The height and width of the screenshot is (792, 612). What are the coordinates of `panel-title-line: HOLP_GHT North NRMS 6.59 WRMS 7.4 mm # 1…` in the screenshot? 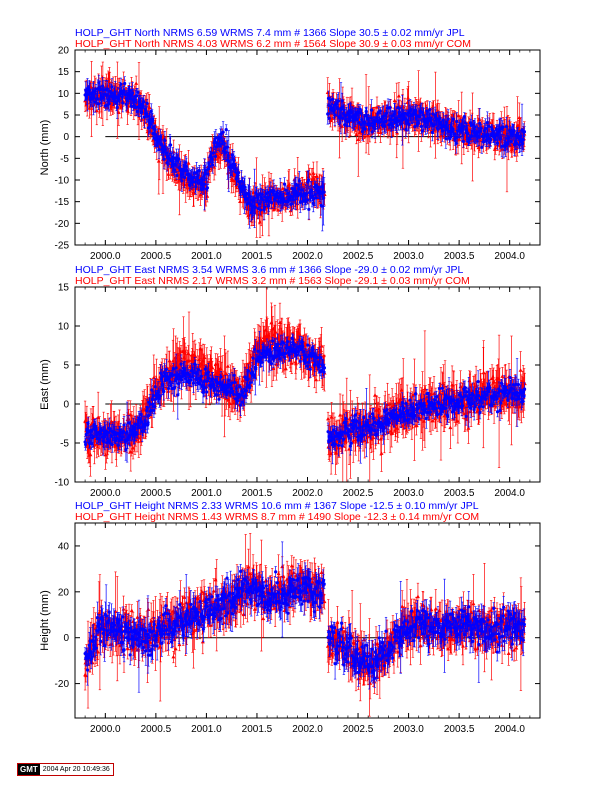 It's located at (270, 33).